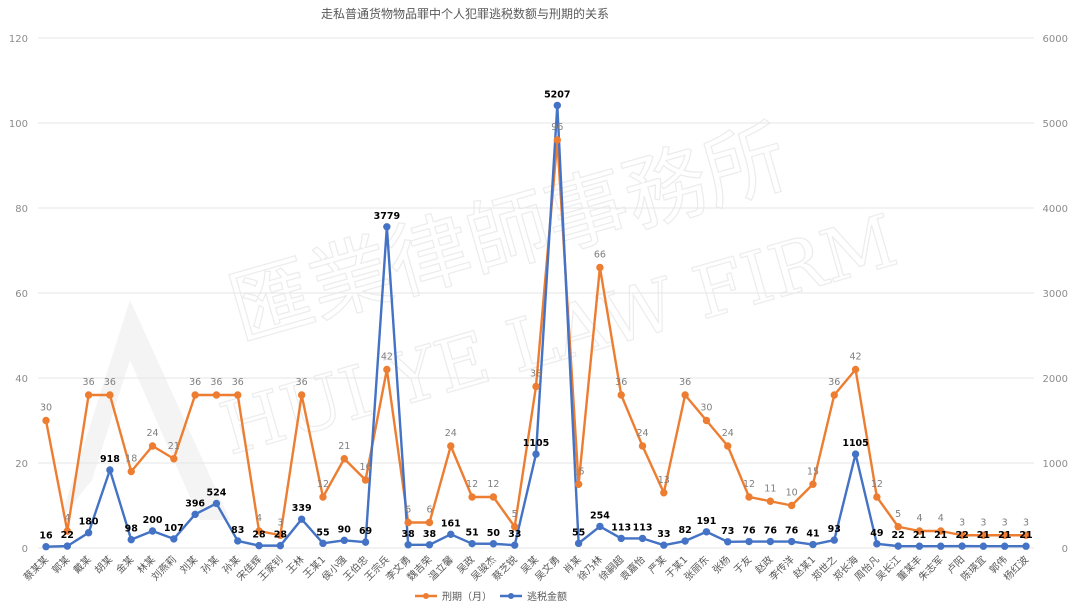 The image size is (1080, 614). I want to click on x-tick-label: 张丽东, so click(696, 568).